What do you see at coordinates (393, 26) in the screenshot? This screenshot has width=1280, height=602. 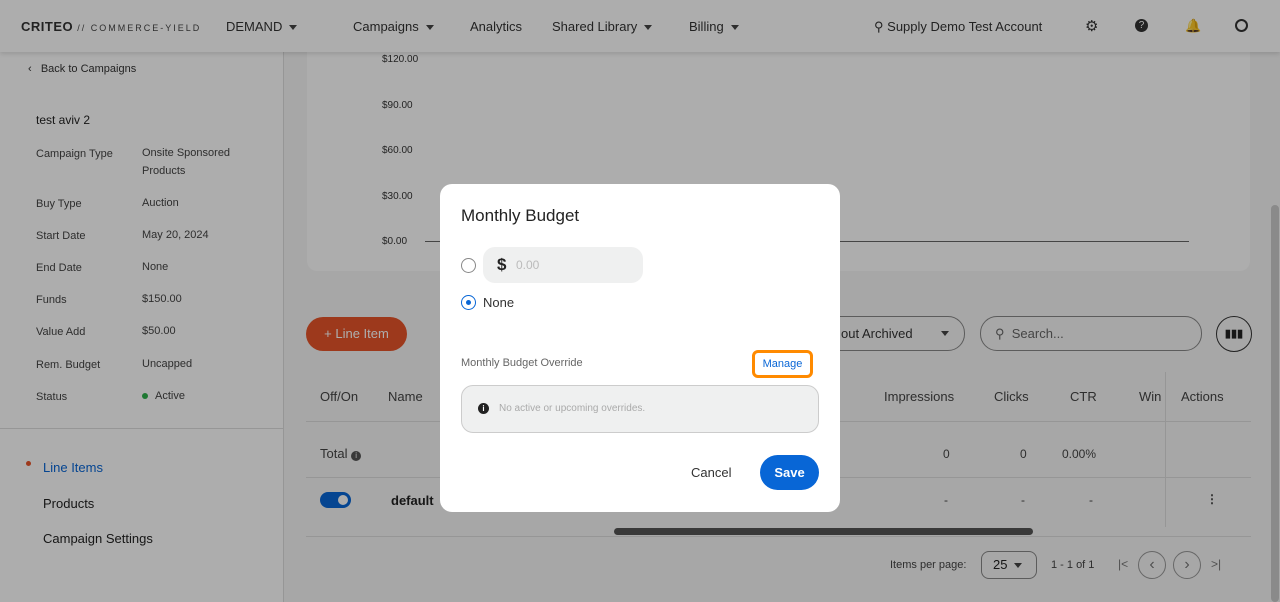 I see `nav-campaigns: Campaigns` at bounding box center [393, 26].